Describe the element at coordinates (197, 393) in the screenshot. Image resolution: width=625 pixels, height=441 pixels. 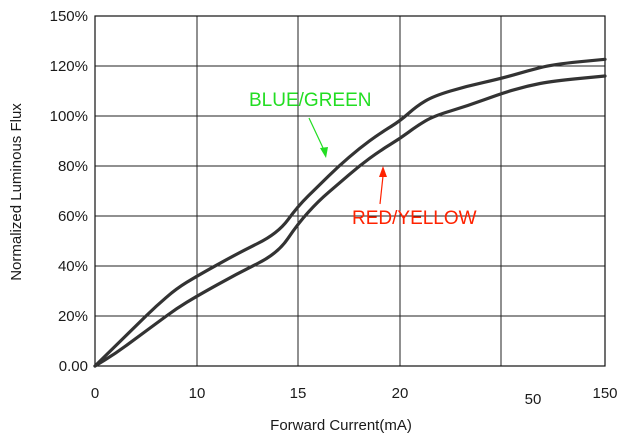
I see `x-tick-label: 10` at that location.